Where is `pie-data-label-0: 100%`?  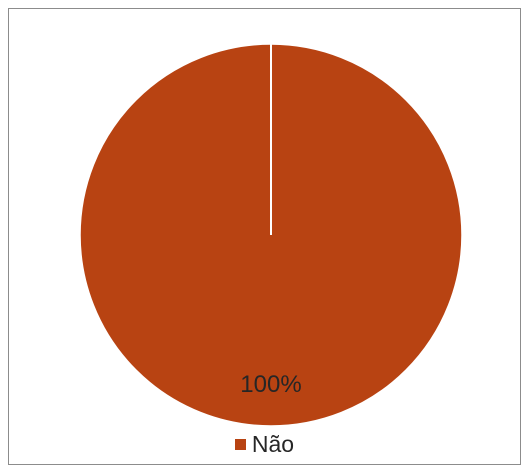
pie-data-label-0: 100% is located at coordinates (270, 384).